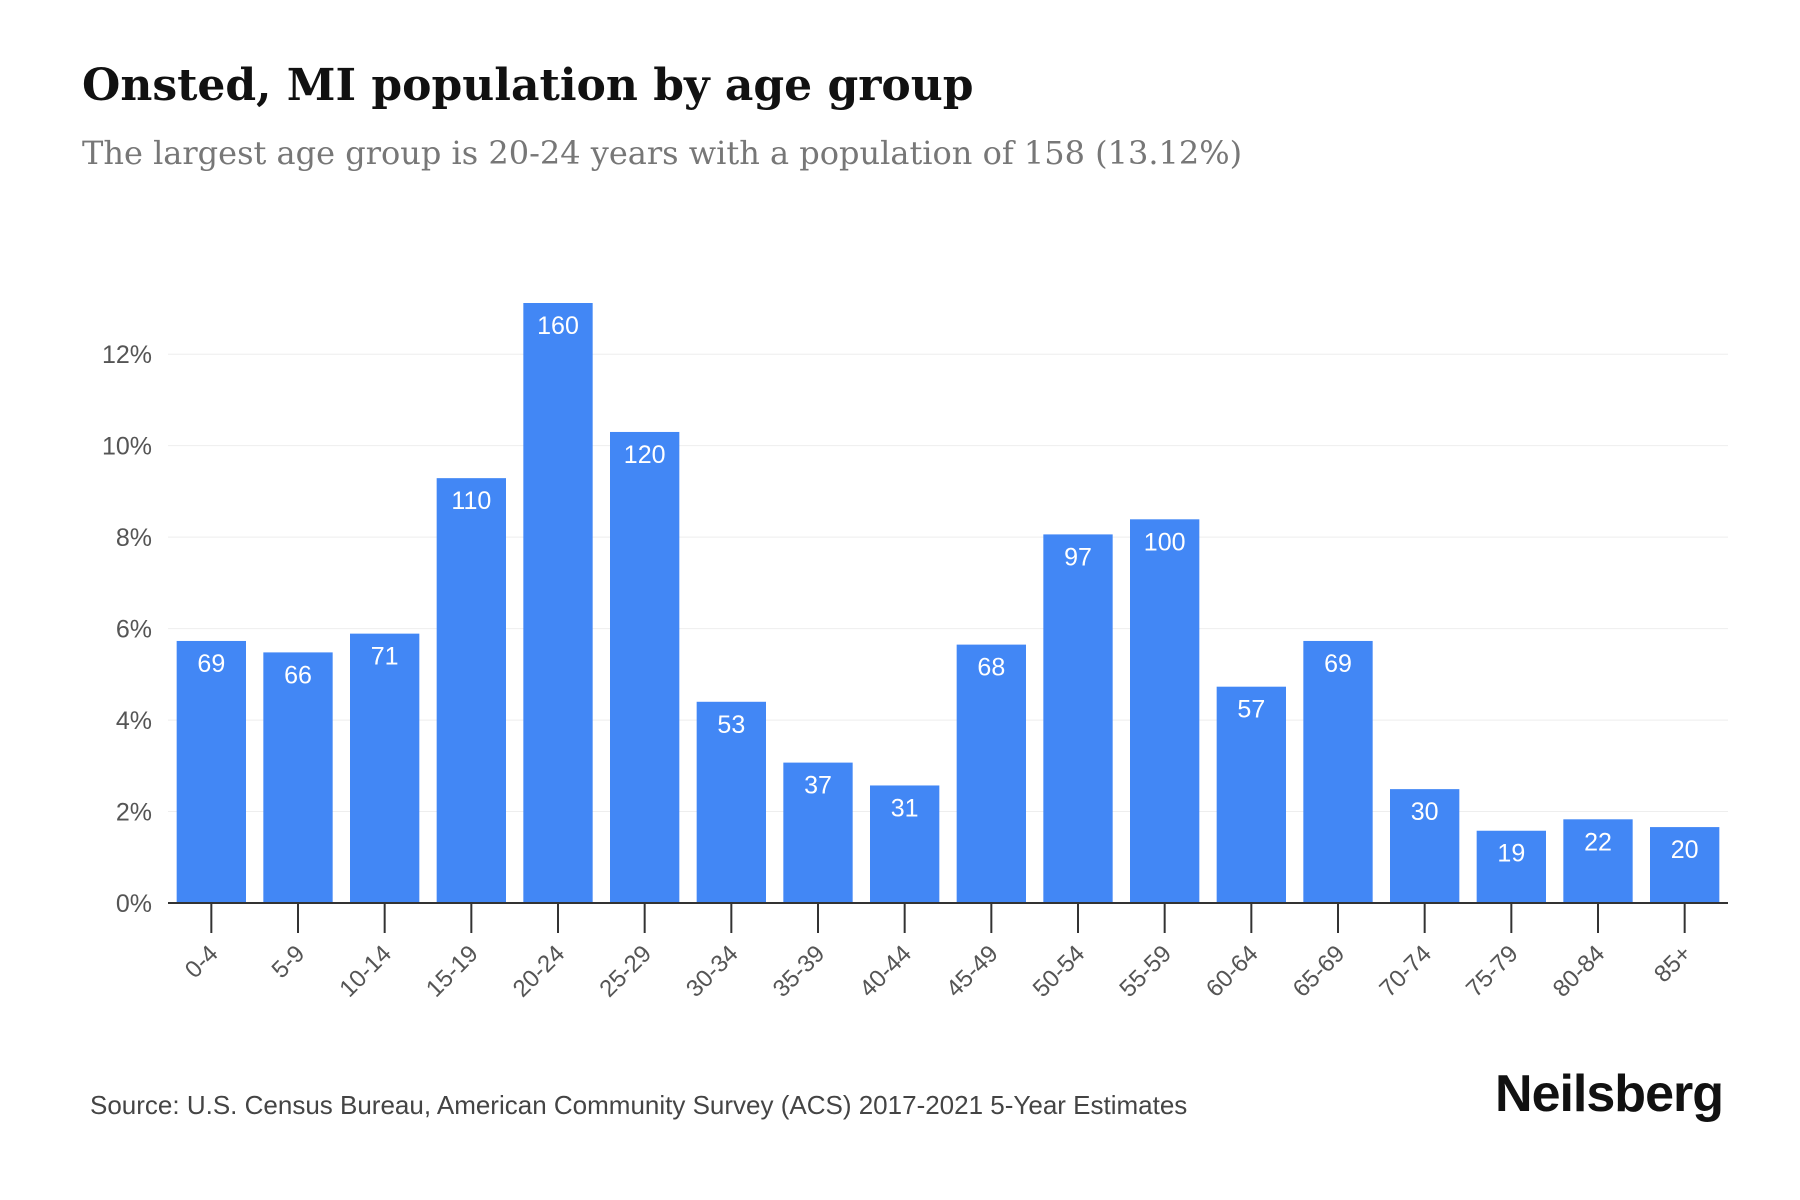 The image size is (1800, 1200). I want to click on bar-value-label: 37, so click(818, 786).